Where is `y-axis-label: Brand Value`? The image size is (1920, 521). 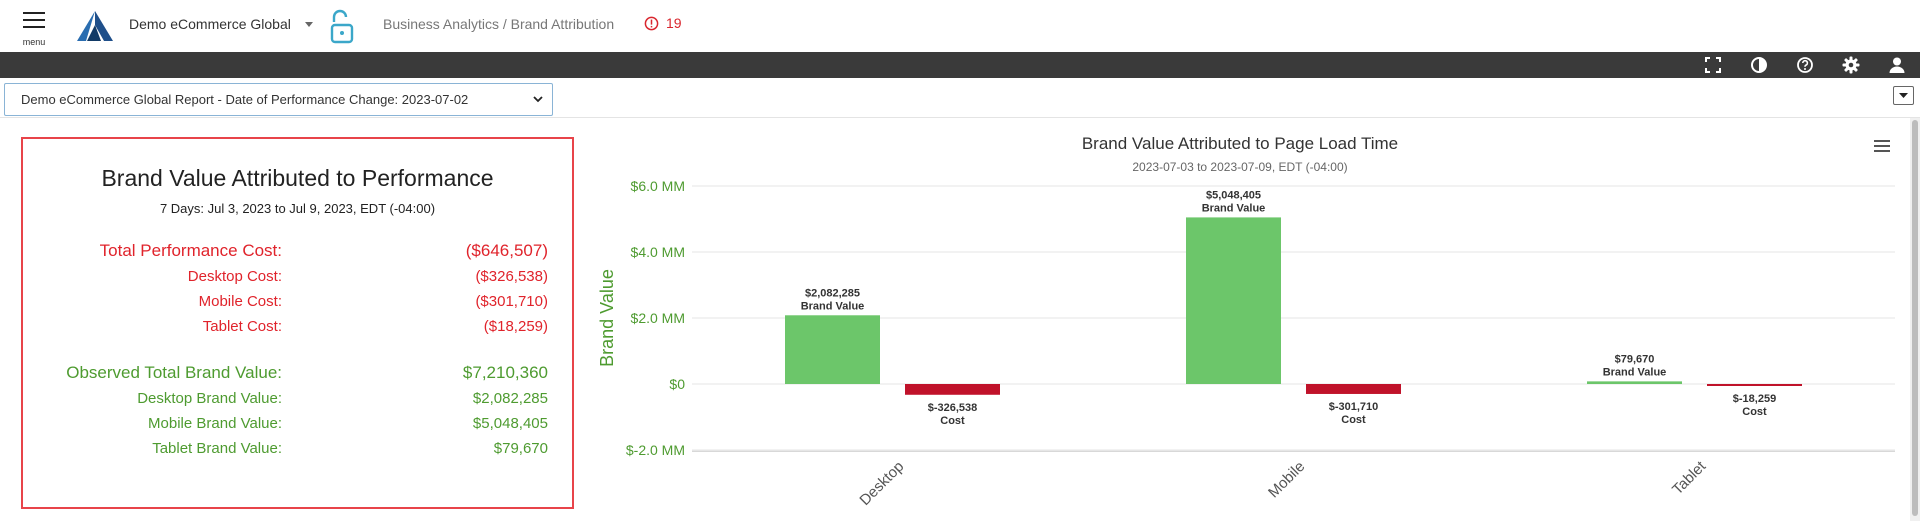
y-axis-label: Brand Value is located at coordinates (607, 318).